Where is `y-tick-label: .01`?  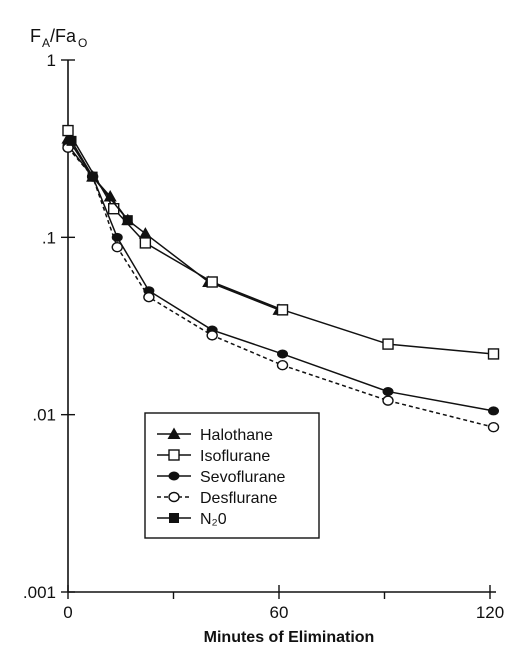
y-tick-label: .01 is located at coordinates (44, 415).